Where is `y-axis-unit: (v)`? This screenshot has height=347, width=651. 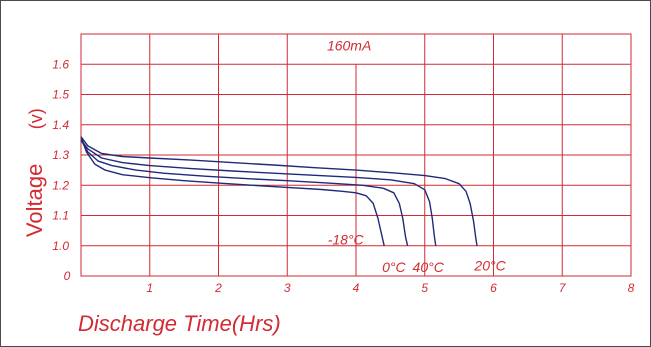
y-axis-unit: (v) is located at coordinates (36, 118).